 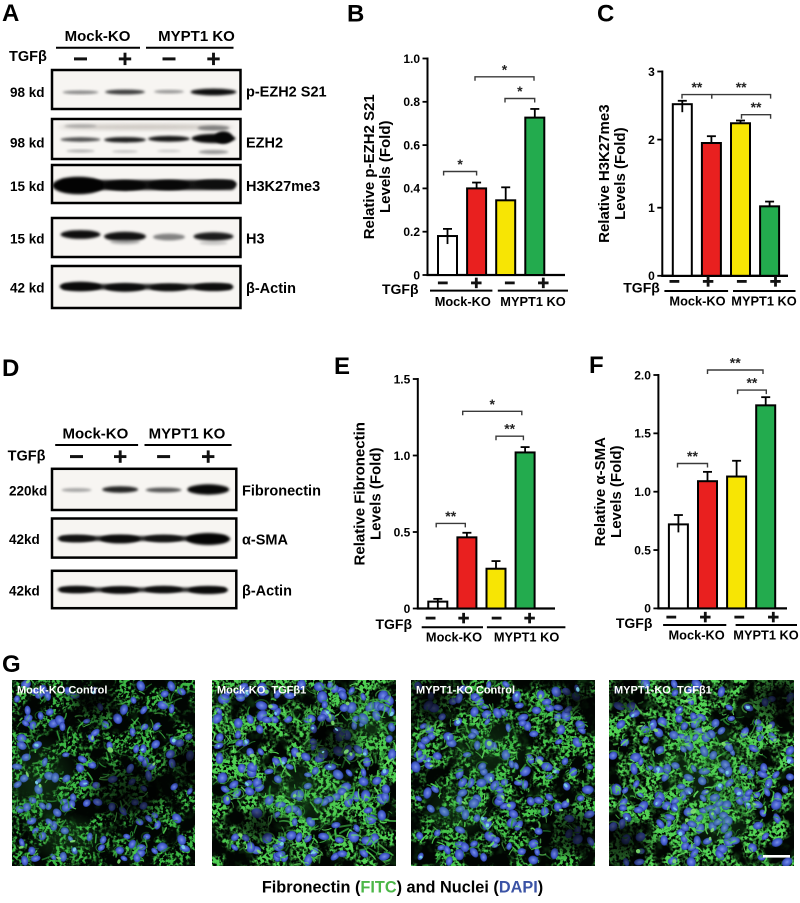 What do you see at coordinates (651, 208) in the screenshot?
I see `svg-text: 1` at bounding box center [651, 208].